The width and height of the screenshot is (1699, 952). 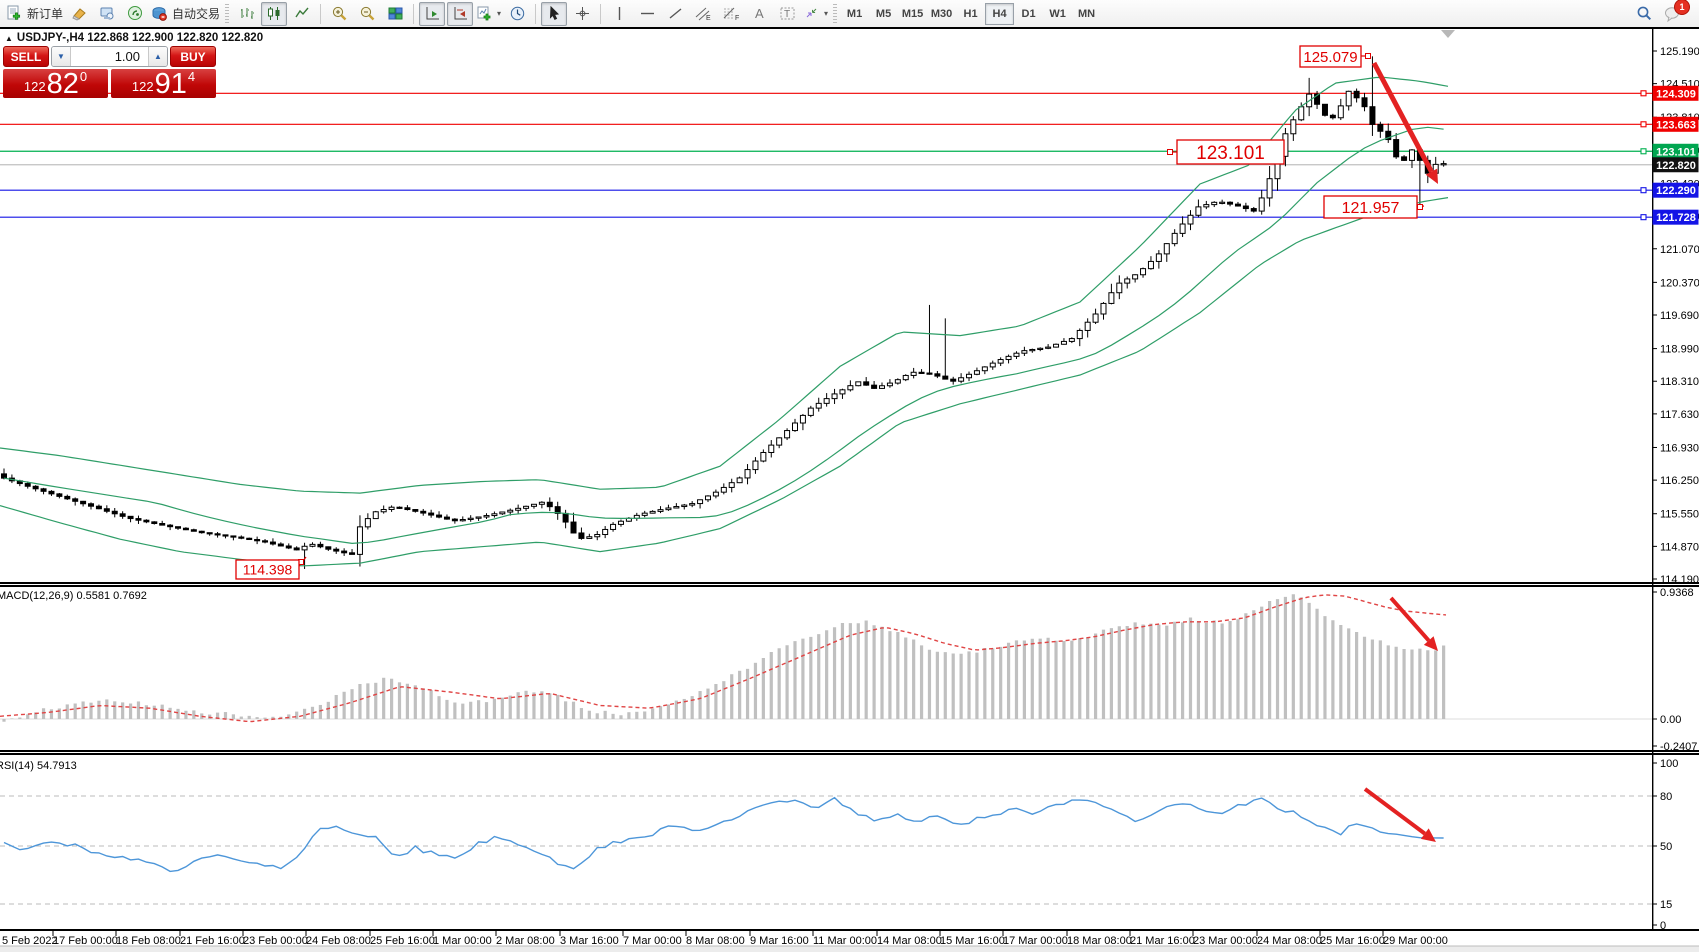 I want to click on buy-button: BUY, so click(x=193, y=56).